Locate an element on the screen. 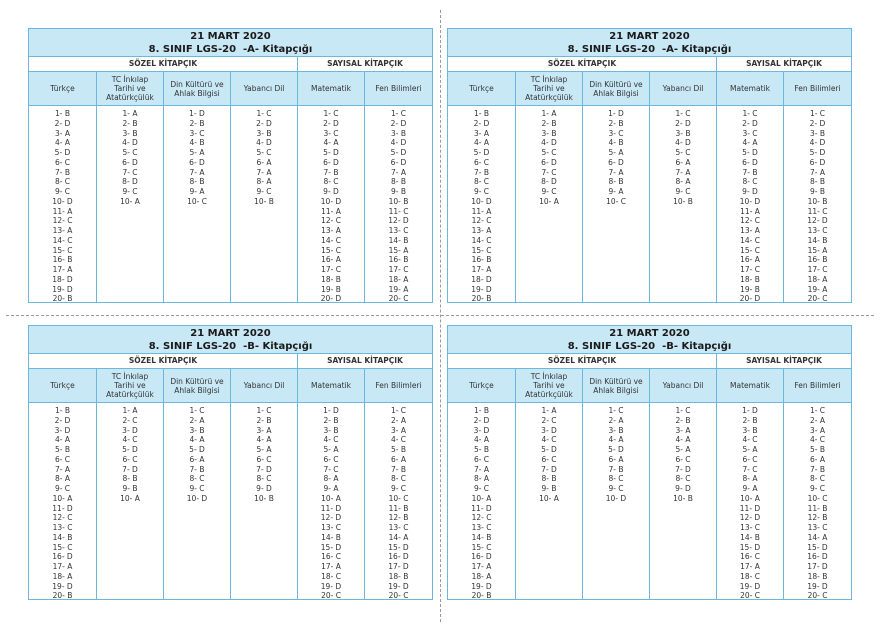 The image size is (880, 630). answer: 7- A is located at coordinates (817, 172).